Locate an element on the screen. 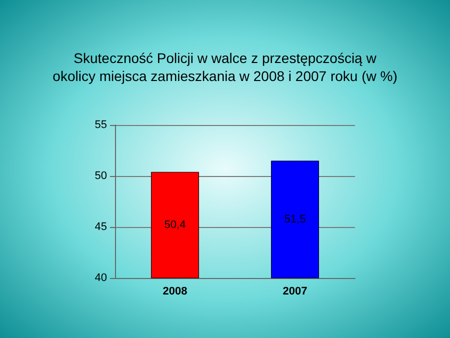 The width and height of the screenshot is (450, 338). y-tick-label: 50 is located at coordinates (100, 176).